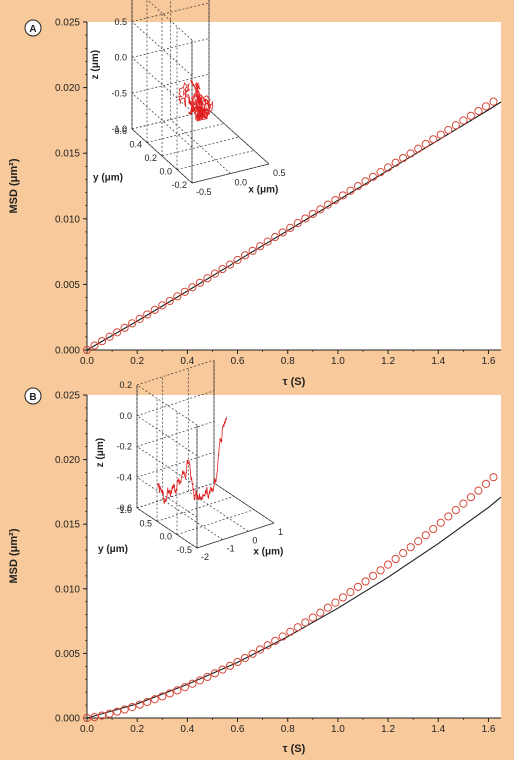 This screenshot has height=760, width=514. What do you see at coordinates (184, 550) in the screenshot?
I see `inset-y-tick-label: -0.5` at bounding box center [184, 550].